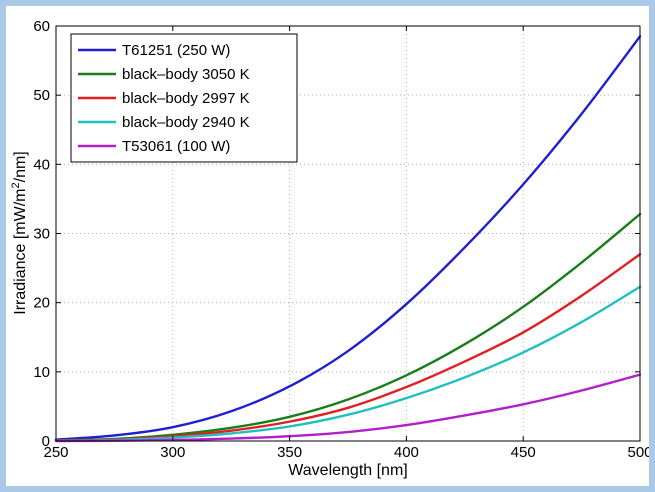 This screenshot has height=492, width=655. What do you see at coordinates (176, 146) in the screenshot?
I see `legend-label-5: T53061 (100 W)` at bounding box center [176, 146].